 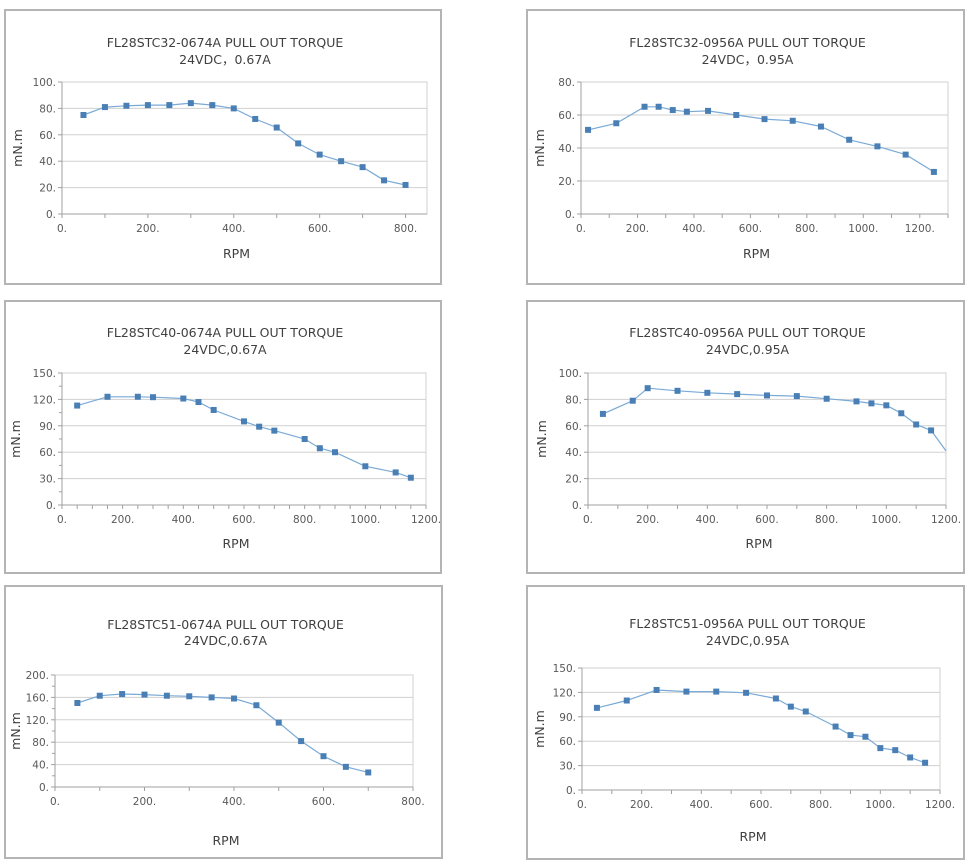 What do you see at coordinates (244, 439) in the screenshot?
I see `plot-area` at bounding box center [244, 439].